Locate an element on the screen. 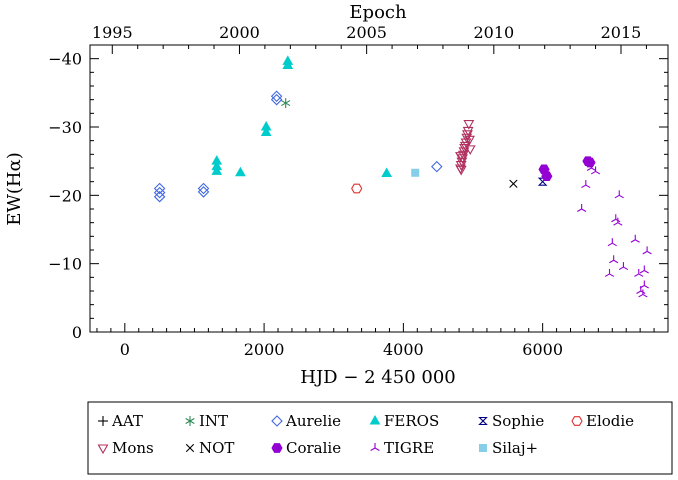 Image resolution: width=678 pixels, height=480 pixels. legend-item-feros: FEROS is located at coordinates (404, 421).